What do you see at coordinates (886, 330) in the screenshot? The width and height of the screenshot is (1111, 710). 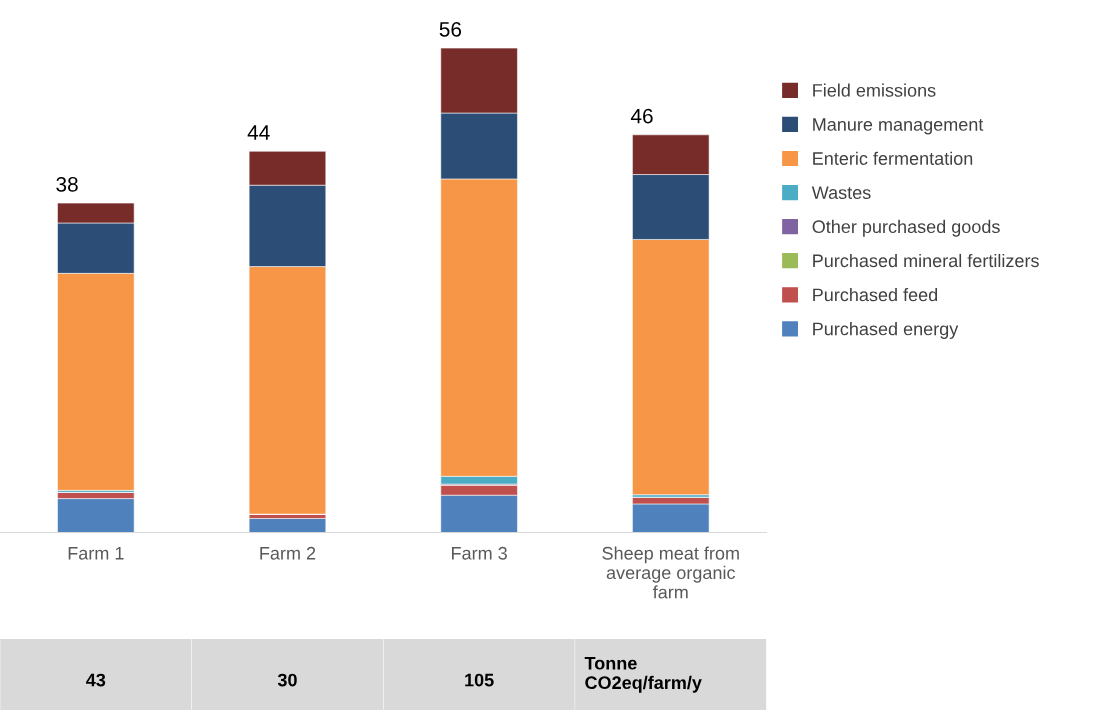 I see `legend-label: Purchased energy` at bounding box center [886, 330].